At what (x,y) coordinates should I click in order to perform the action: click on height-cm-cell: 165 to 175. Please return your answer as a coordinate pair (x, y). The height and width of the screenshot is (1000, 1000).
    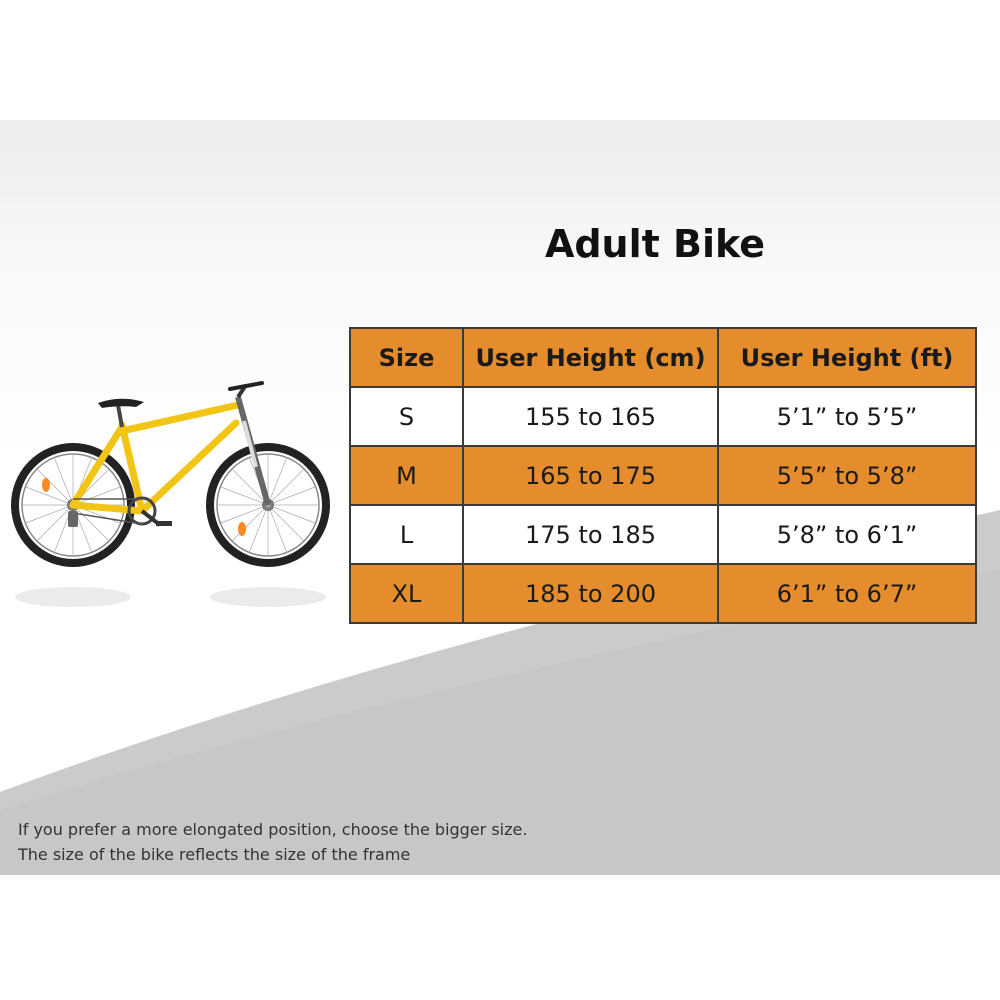
    Looking at the image, I should click on (590, 475).